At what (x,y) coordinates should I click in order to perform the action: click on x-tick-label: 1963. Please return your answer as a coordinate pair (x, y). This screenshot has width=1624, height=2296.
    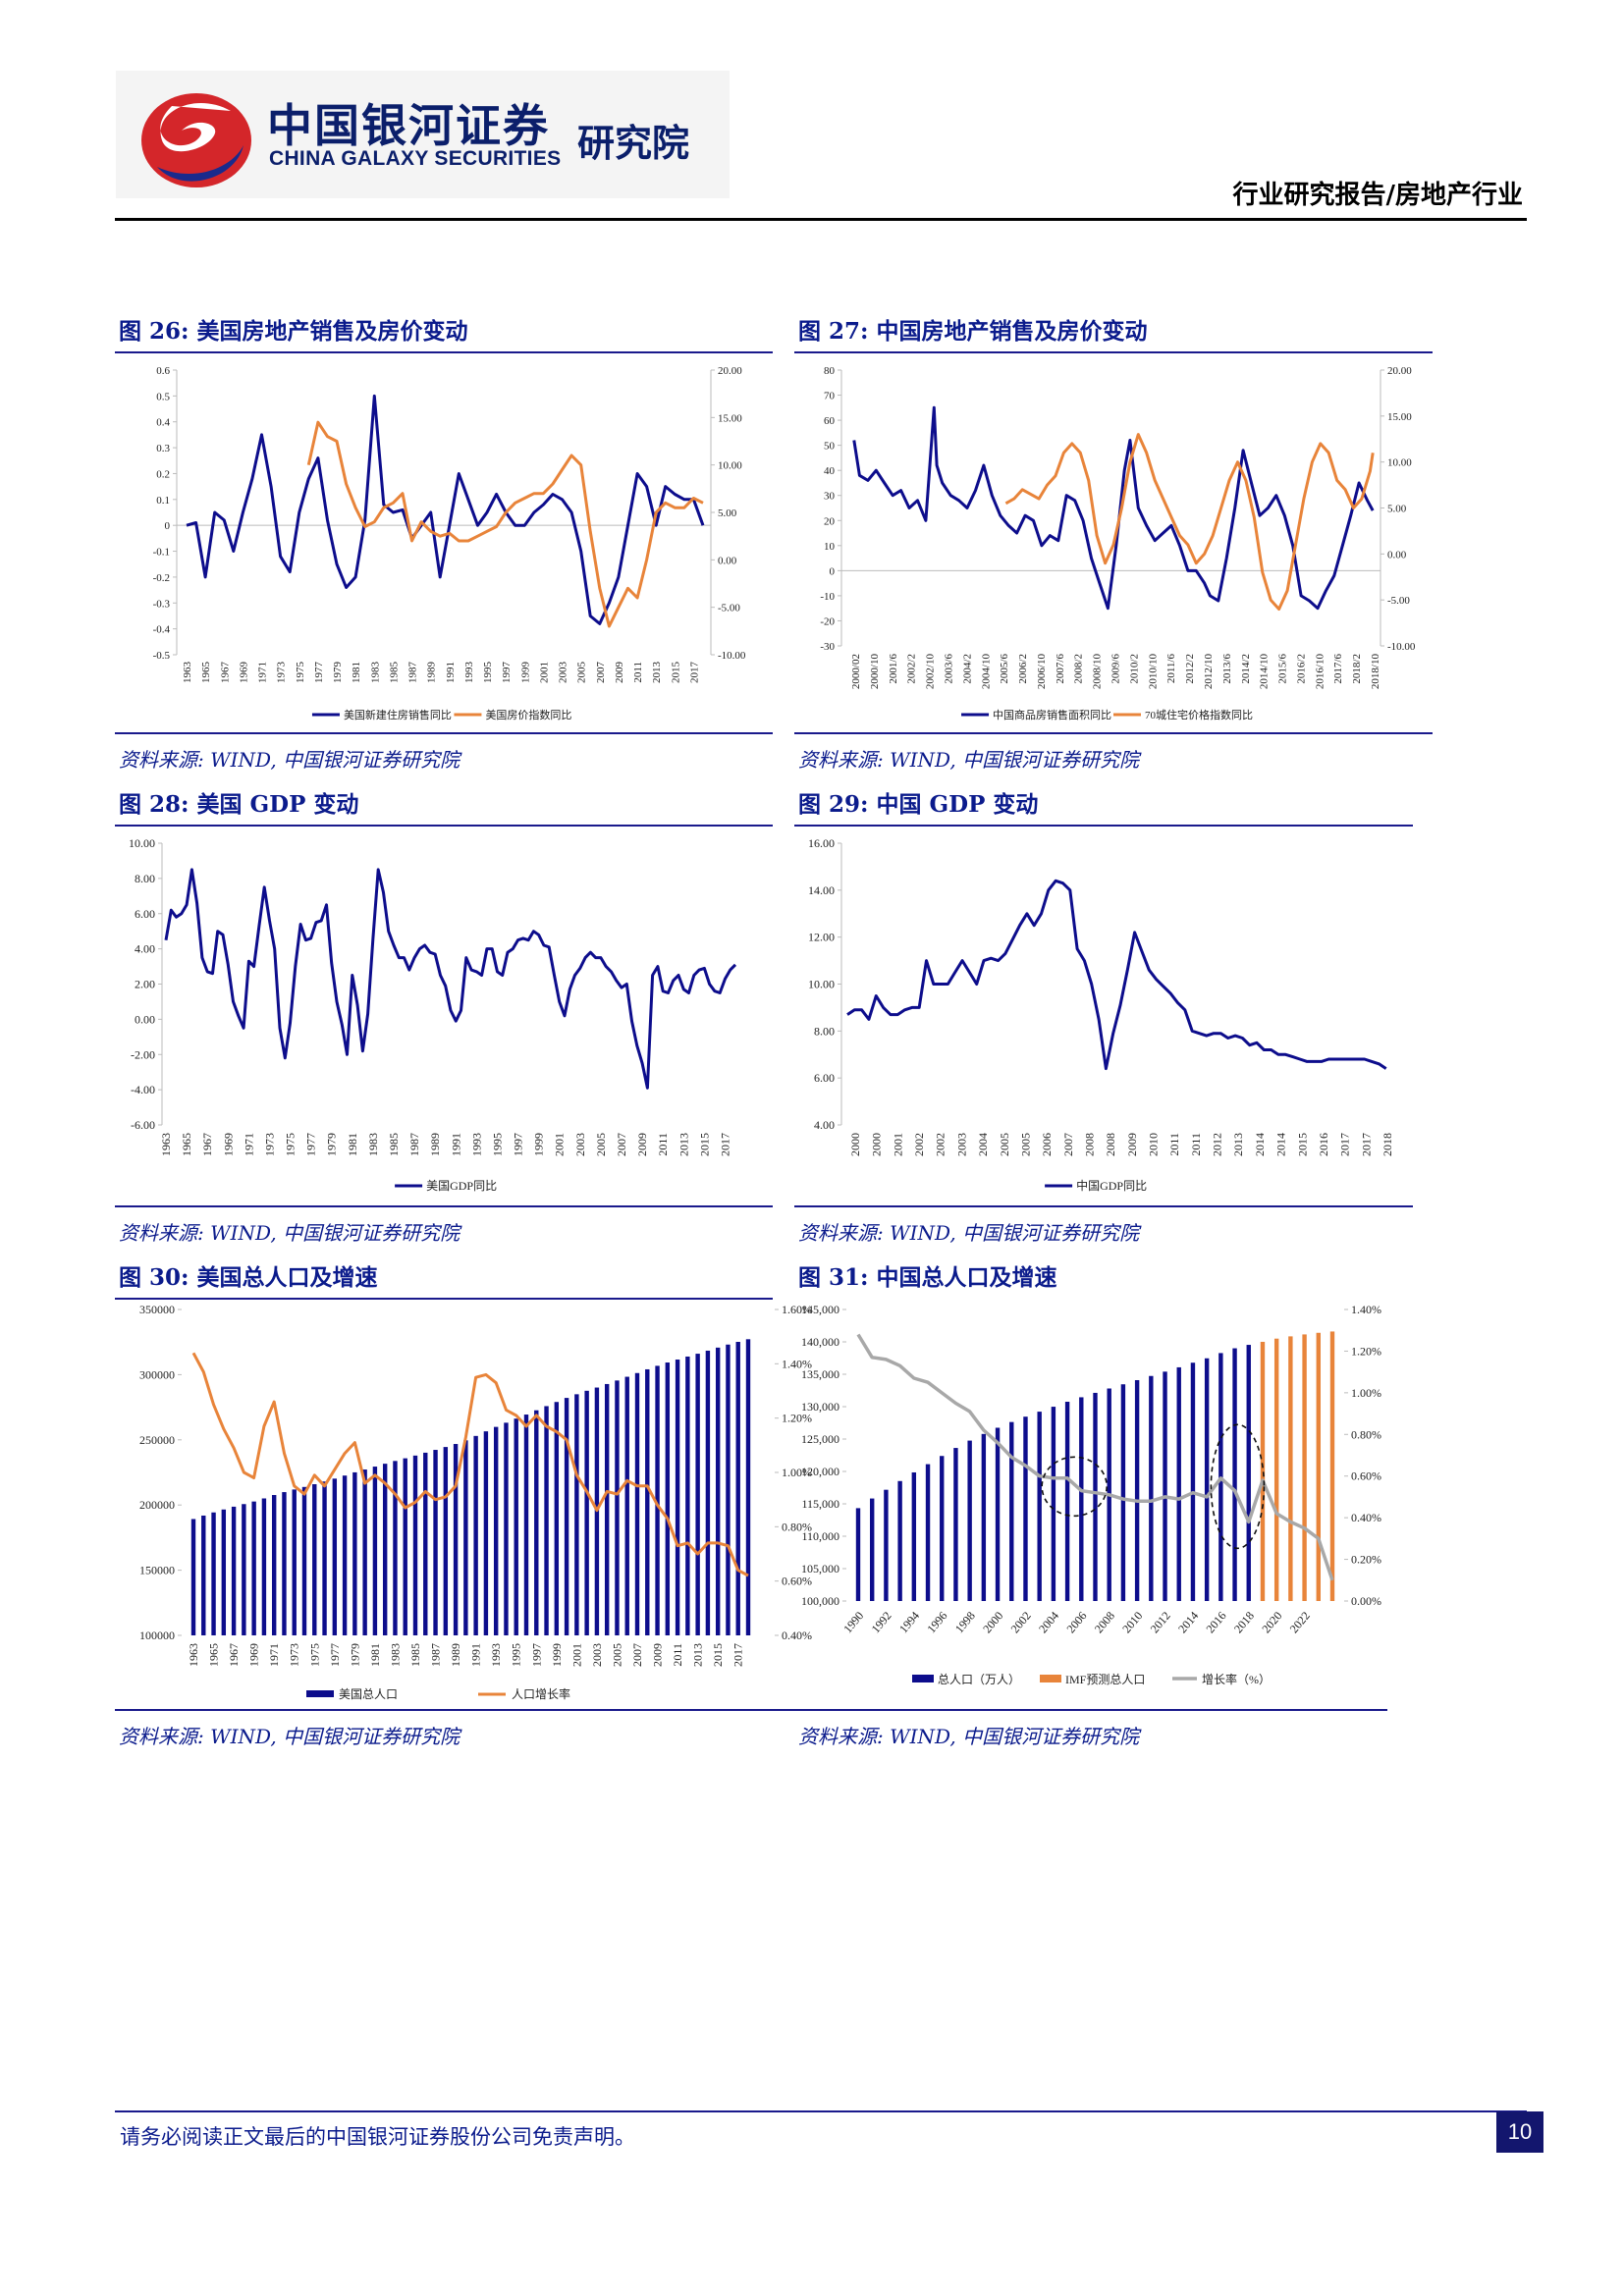
    Looking at the image, I should click on (166, 1144).